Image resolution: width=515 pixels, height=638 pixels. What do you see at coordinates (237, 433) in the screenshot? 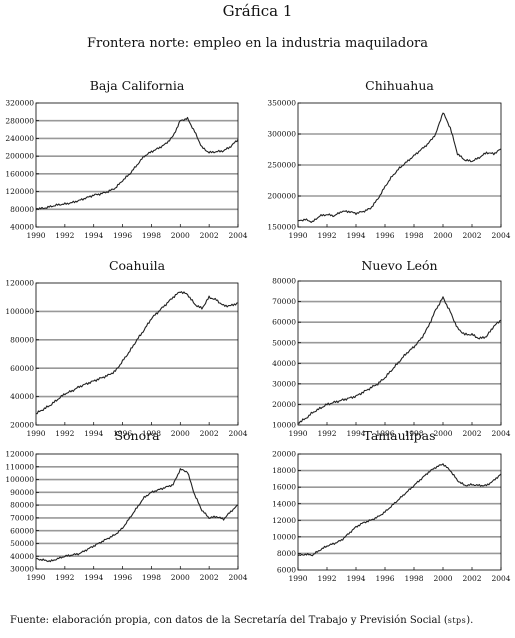
I see `coahuila-xtick-label: 2004` at bounding box center [237, 433].